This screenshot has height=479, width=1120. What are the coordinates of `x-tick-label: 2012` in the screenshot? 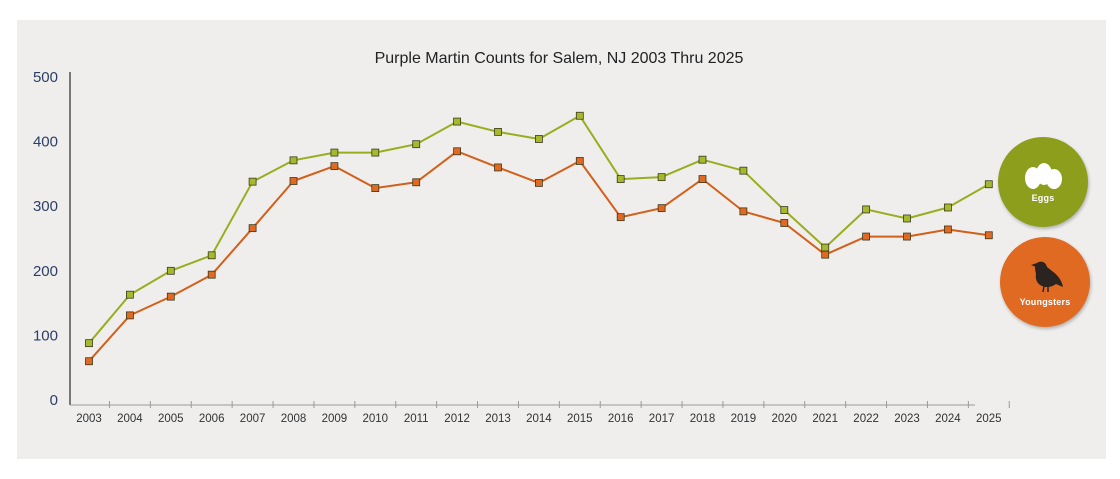 It's located at (457, 419).